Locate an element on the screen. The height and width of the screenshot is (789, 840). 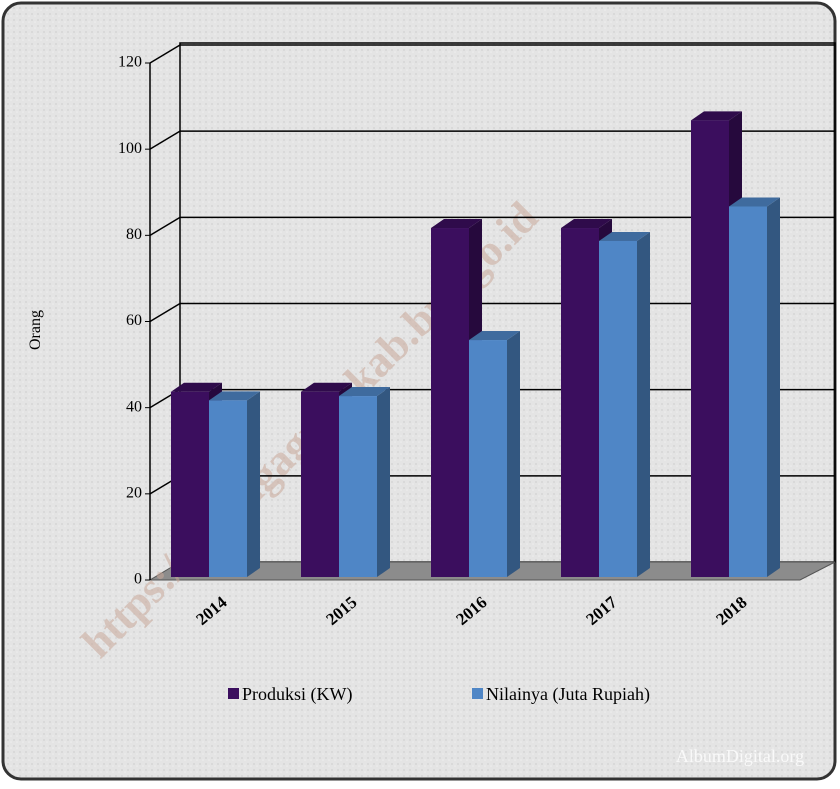
legend: Produksi (KW) Nilainya (Juta Rupiah) is located at coordinates (439, 694).